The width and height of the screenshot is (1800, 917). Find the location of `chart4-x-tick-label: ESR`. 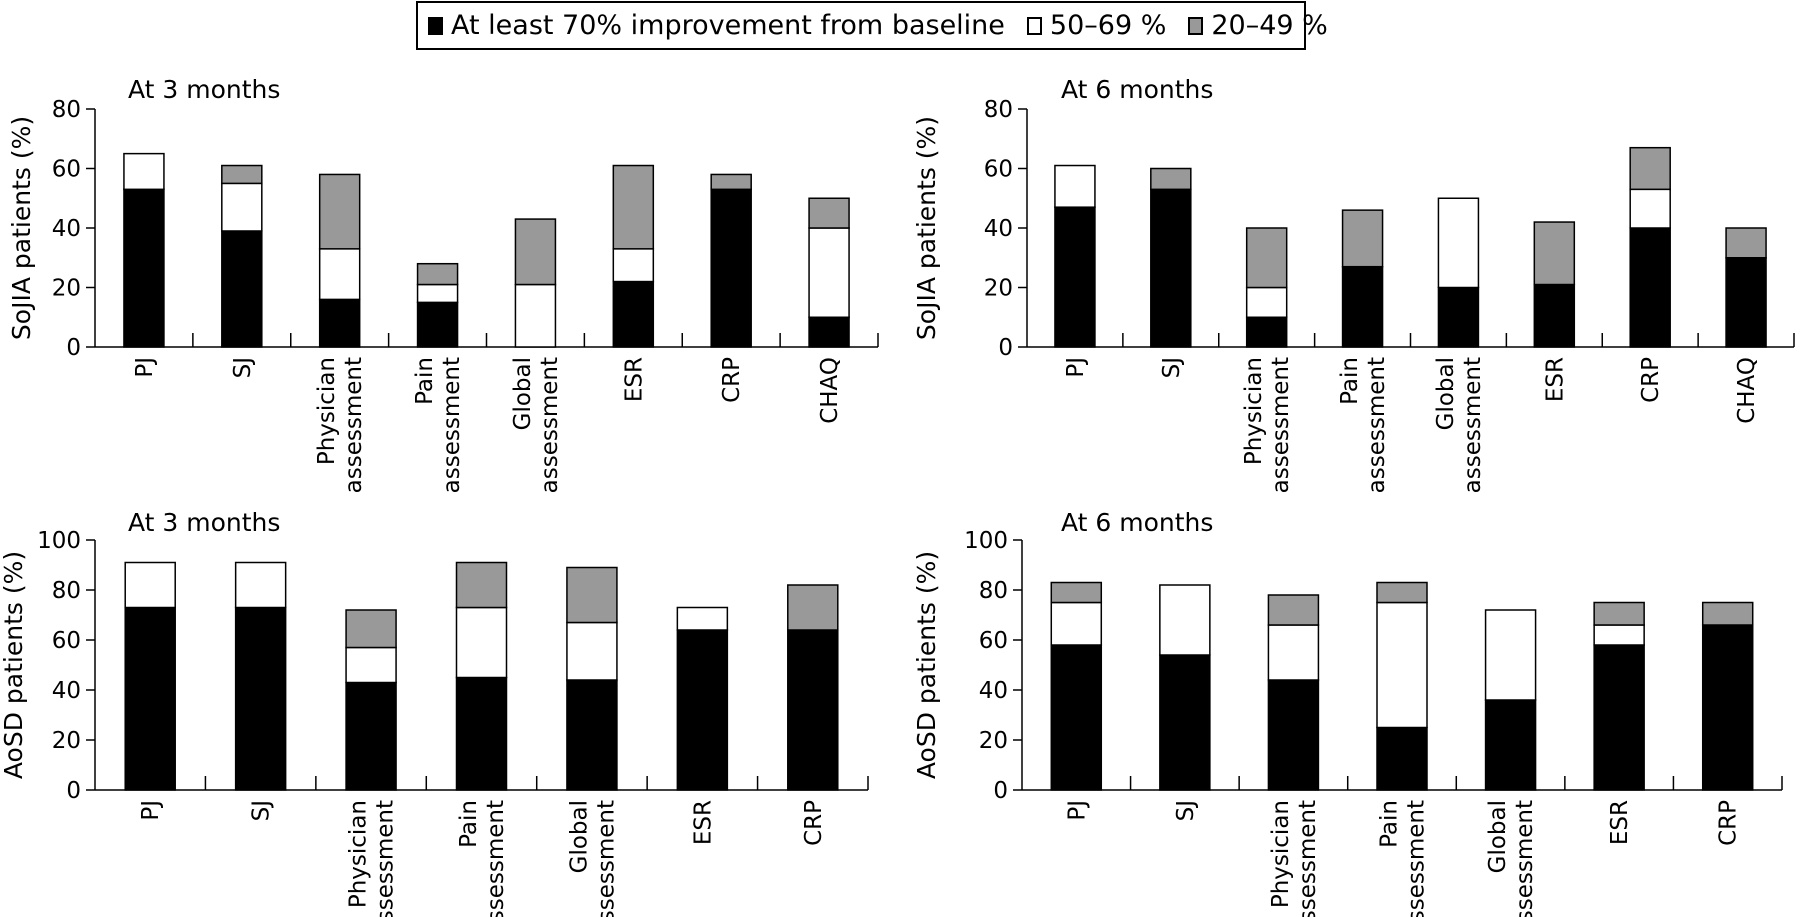

chart4-x-tick-label: ESR is located at coordinates (1620, 822).